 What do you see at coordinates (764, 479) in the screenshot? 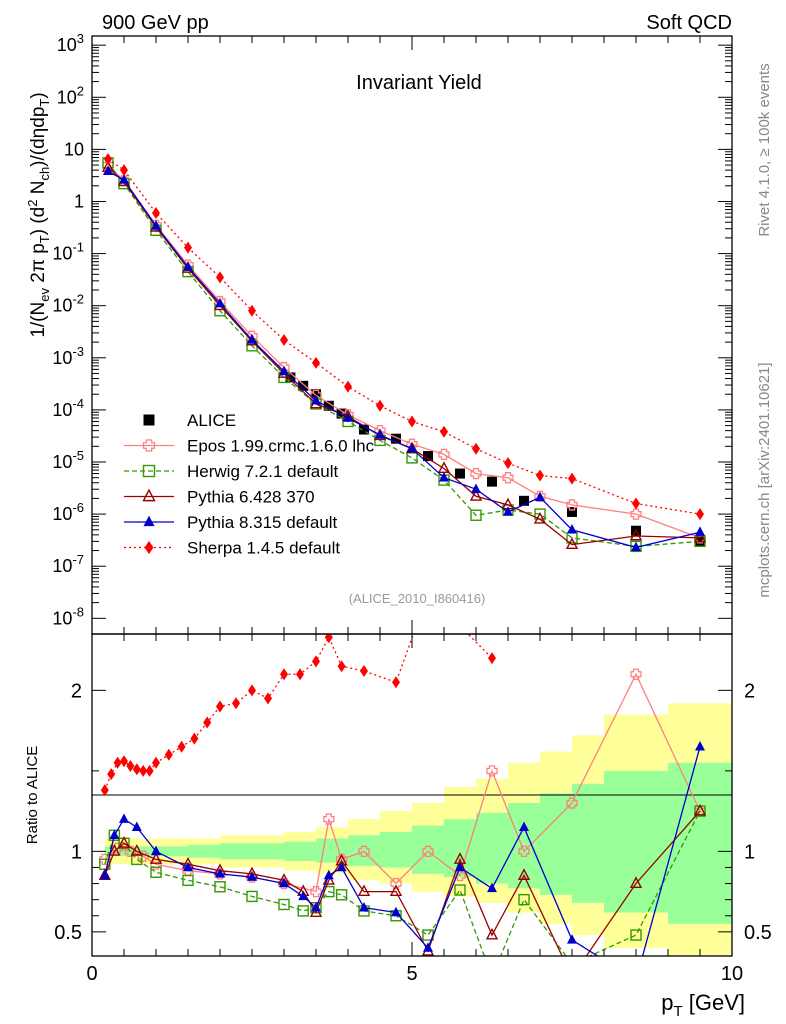
I see `side-text-bottom: mcplots.cern.ch [arXiv:2401.10621]` at bounding box center [764, 479].